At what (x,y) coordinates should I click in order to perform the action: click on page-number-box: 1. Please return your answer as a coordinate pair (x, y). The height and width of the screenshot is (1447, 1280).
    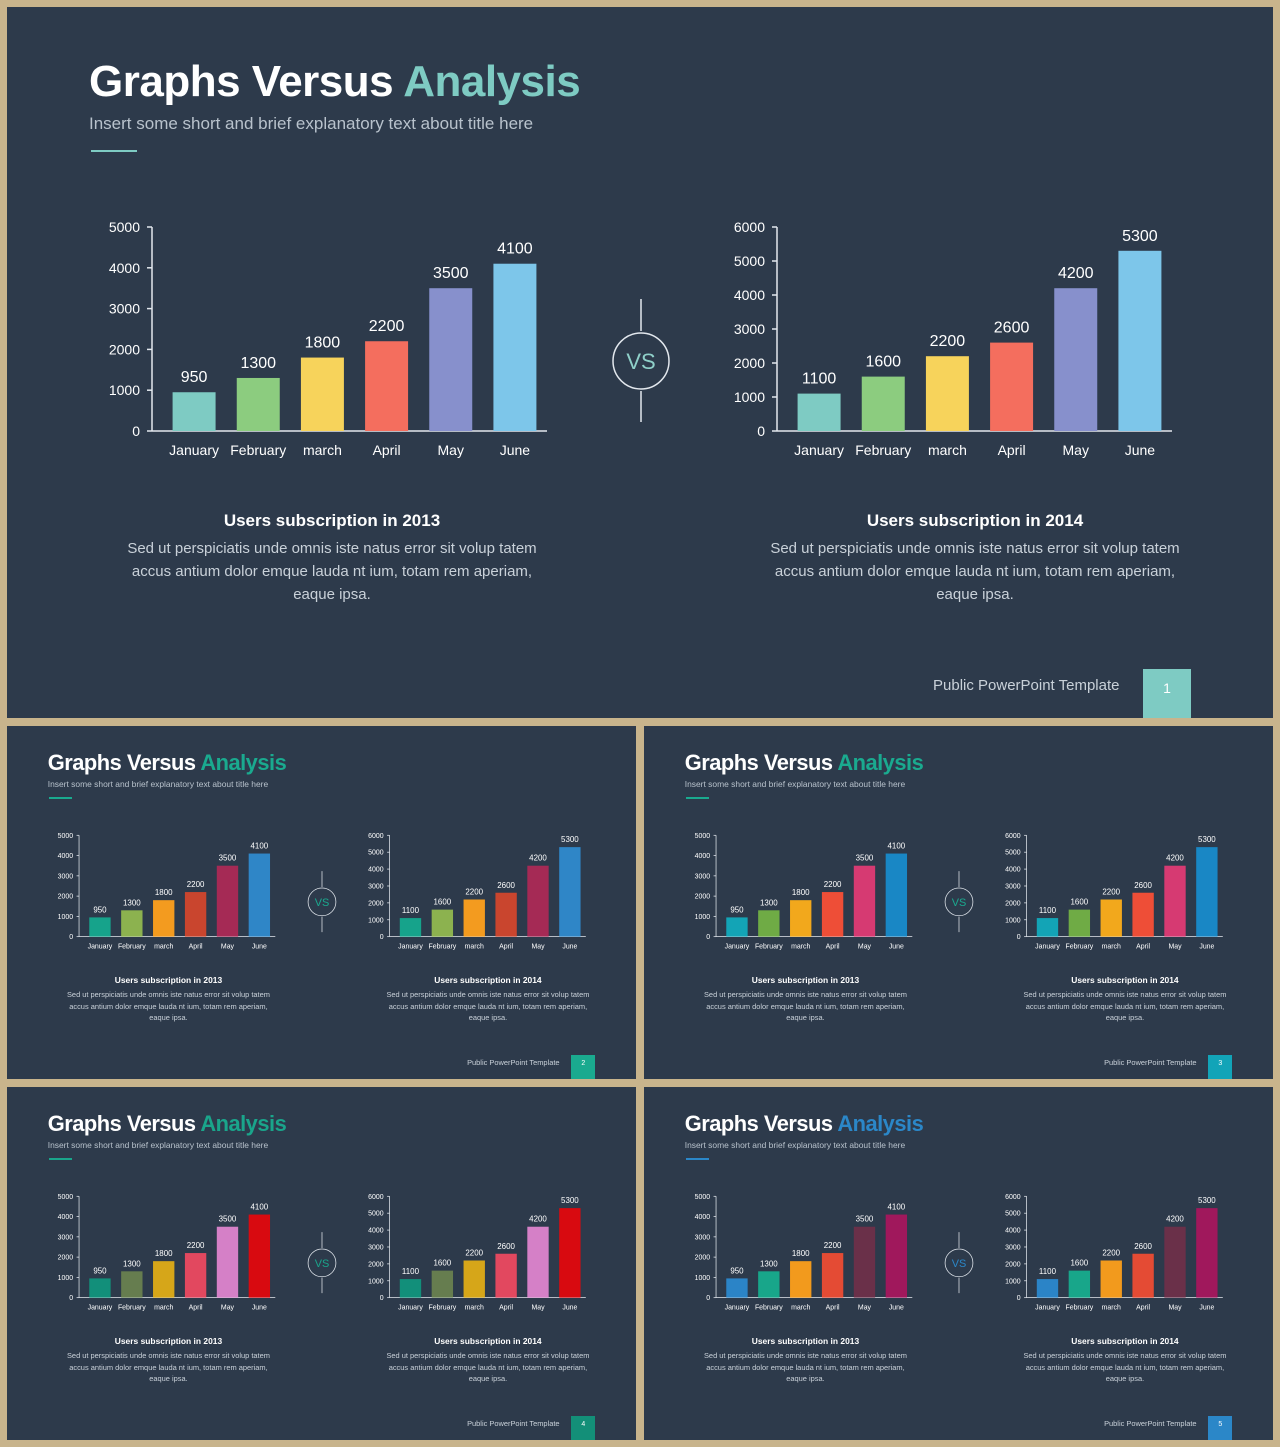
    Looking at the image, I should click on (1167, 693).